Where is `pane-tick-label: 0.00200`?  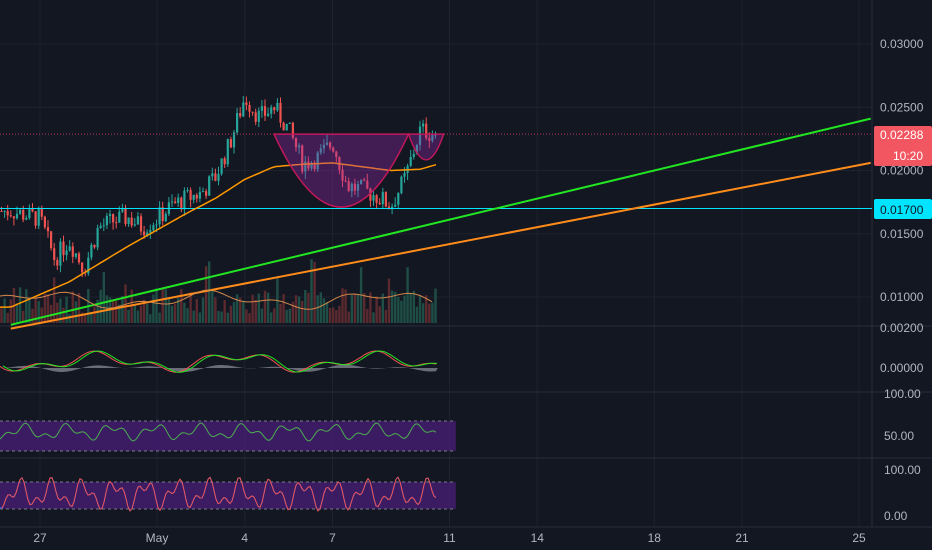 pane-tick-label: 0.00200 is located at coordinates (902, 328).